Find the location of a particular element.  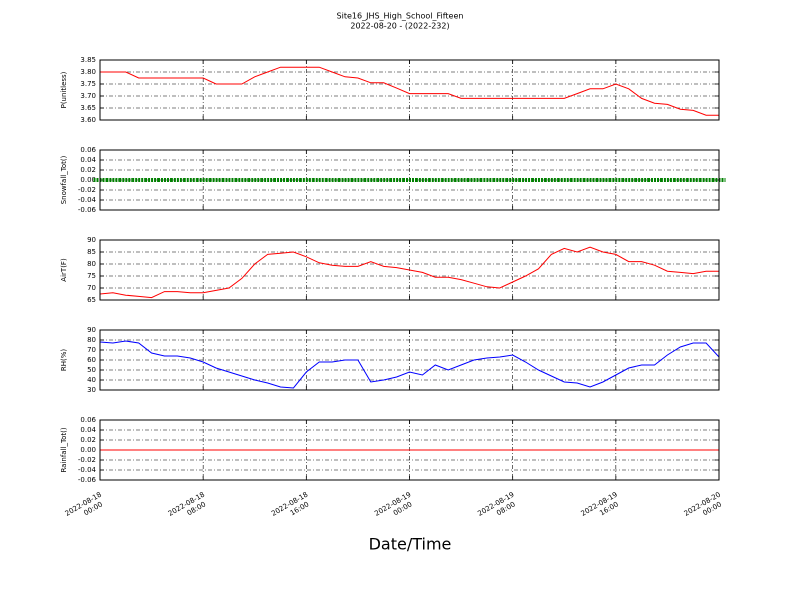

y-tick-label: 3.65 is located at coordinates (88, 108).